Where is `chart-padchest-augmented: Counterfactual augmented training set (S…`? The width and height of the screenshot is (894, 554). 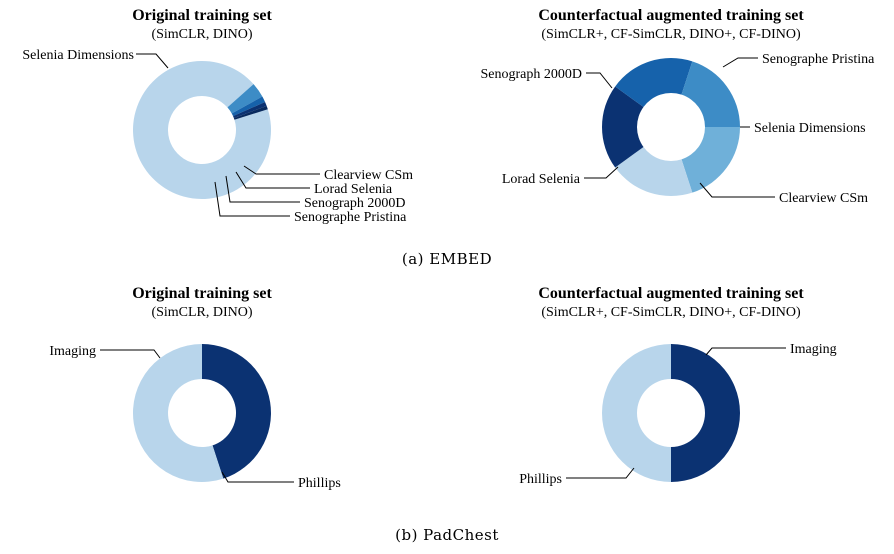
chart-padchest-augmented: Counterfactual augmented training set (S… is located at coordinates (677, 386).